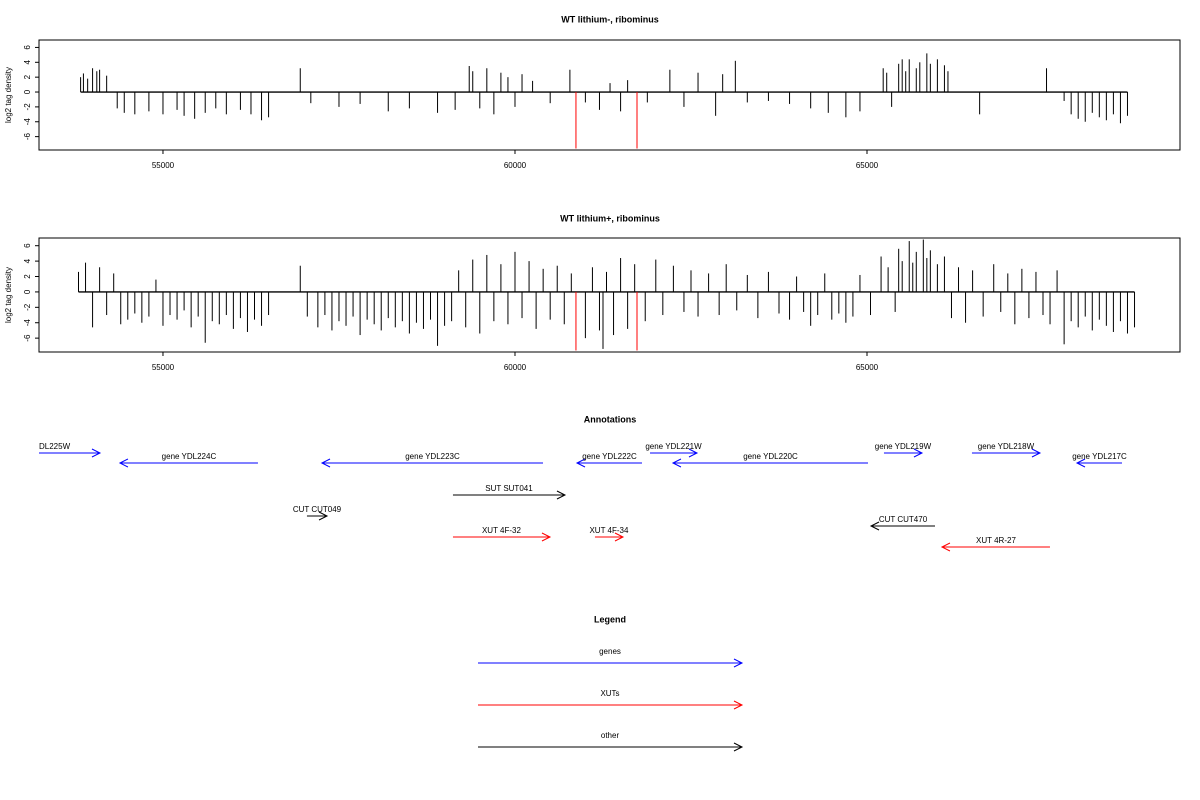 This screenshot has width=1200, height=800. What do you see at coordinates (1006, 446) in the screenshot?
I see `feature-label: gene YDL218W` at bounding box center [1006, 446].